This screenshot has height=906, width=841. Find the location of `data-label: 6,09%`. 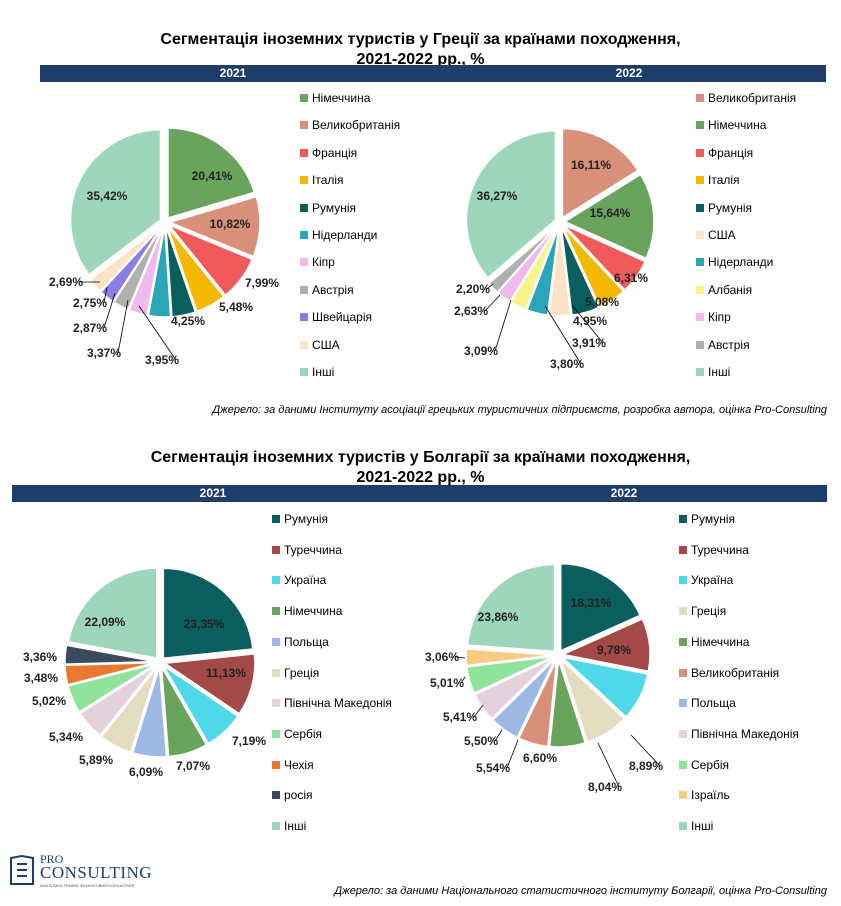

data-label: 6,09% is located at coordinates (146, 772).